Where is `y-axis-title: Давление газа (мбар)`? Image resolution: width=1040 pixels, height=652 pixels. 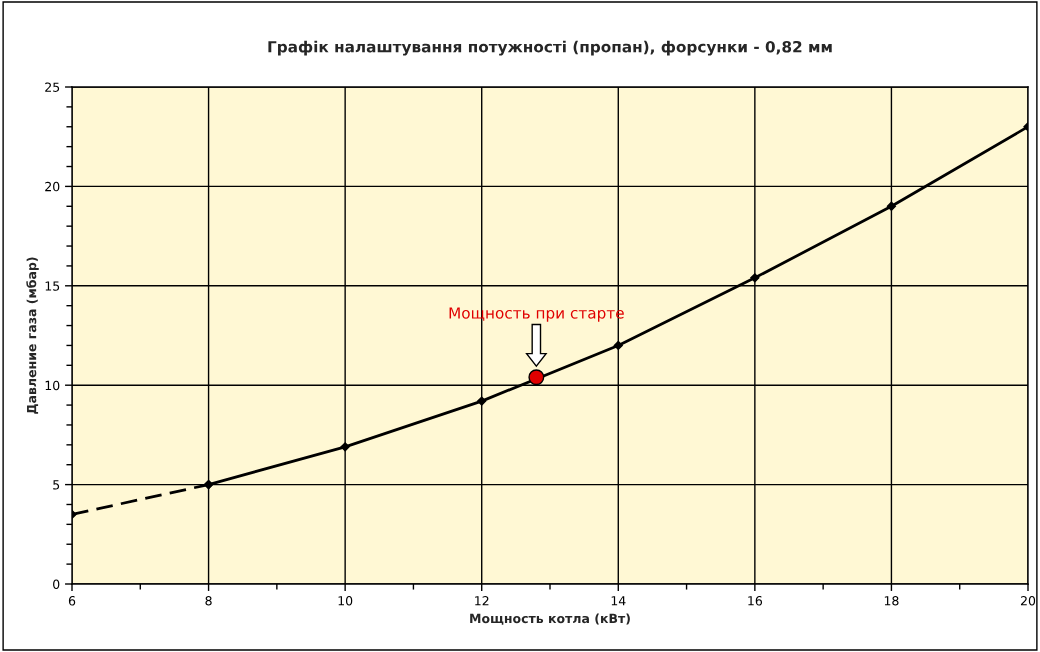 y-axis-title: Давление газа (мбар) is located at coordinates (32, 335).